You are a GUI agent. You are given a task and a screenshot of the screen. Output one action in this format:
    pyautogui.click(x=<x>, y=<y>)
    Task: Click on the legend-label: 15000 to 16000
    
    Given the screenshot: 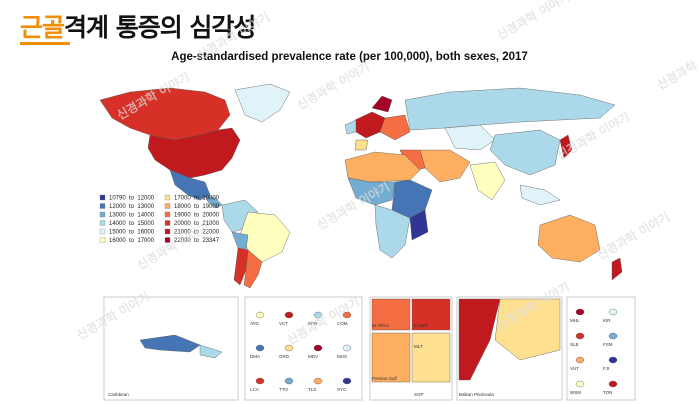 What is the action you would take?
    pyautogui.click(x=132, y=233)
    